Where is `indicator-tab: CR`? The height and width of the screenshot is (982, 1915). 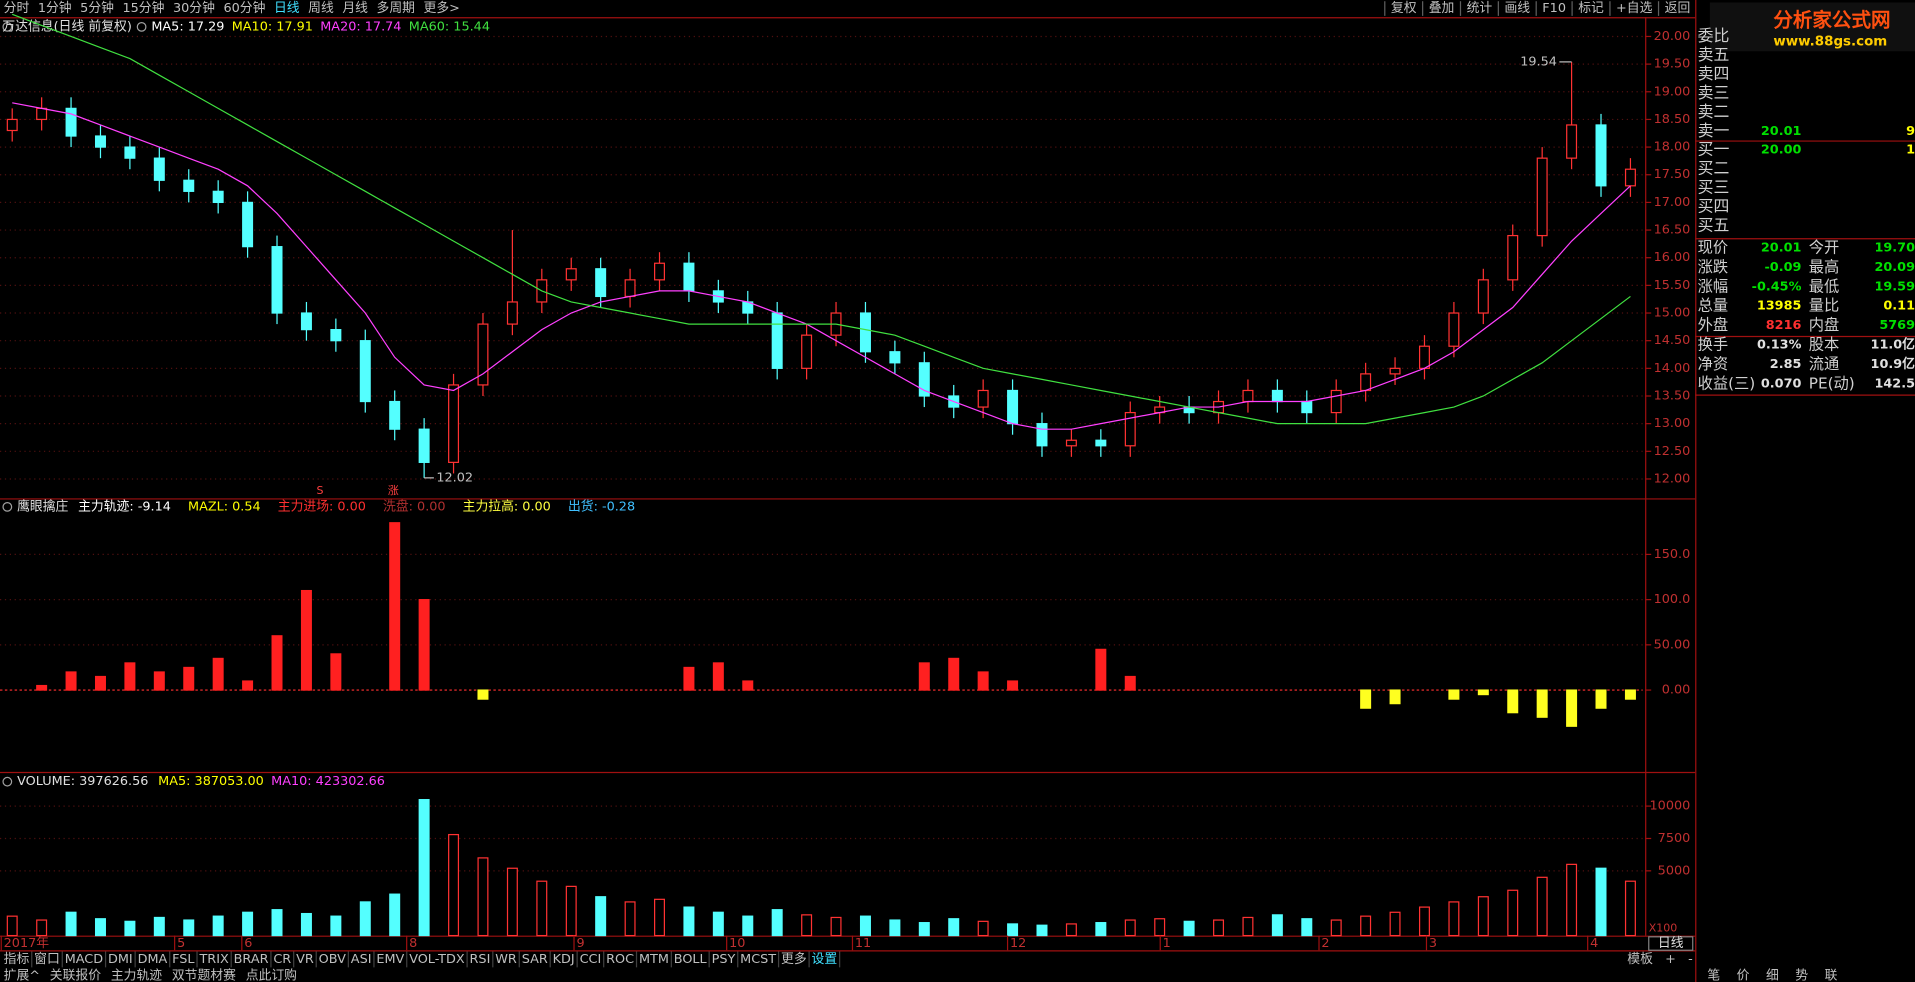 indicator-tab: CR is located at coordinates (282, 959).